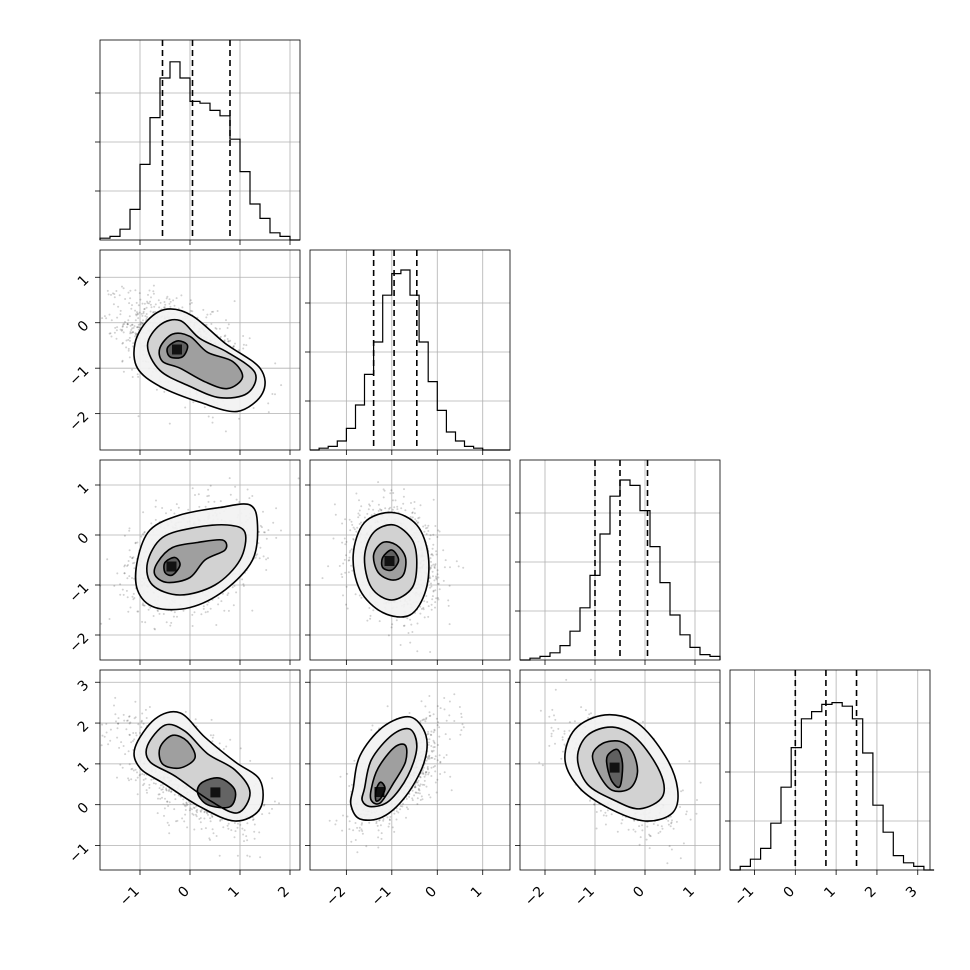  Describe the element at coordinates (389, 561) in the screenshot. I see `density-peak` at that location.